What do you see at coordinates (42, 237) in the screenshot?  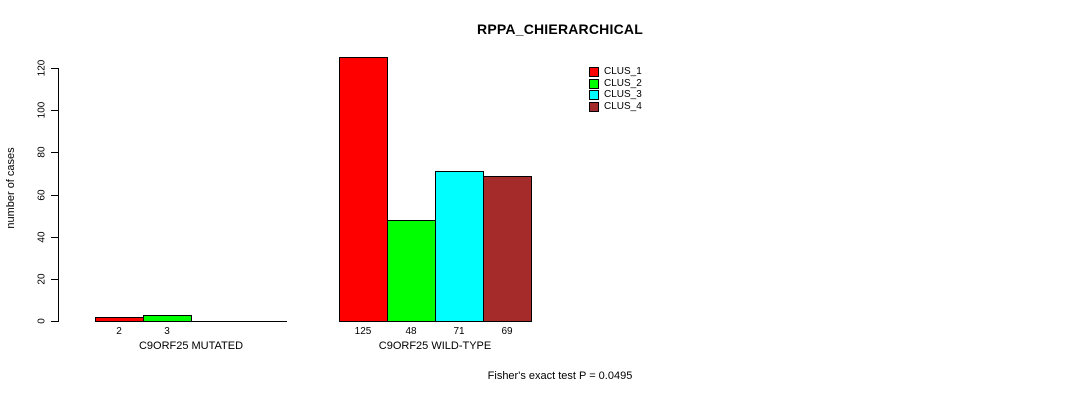 I see `y-tick-label: 40` at bounding box center [42, 237].